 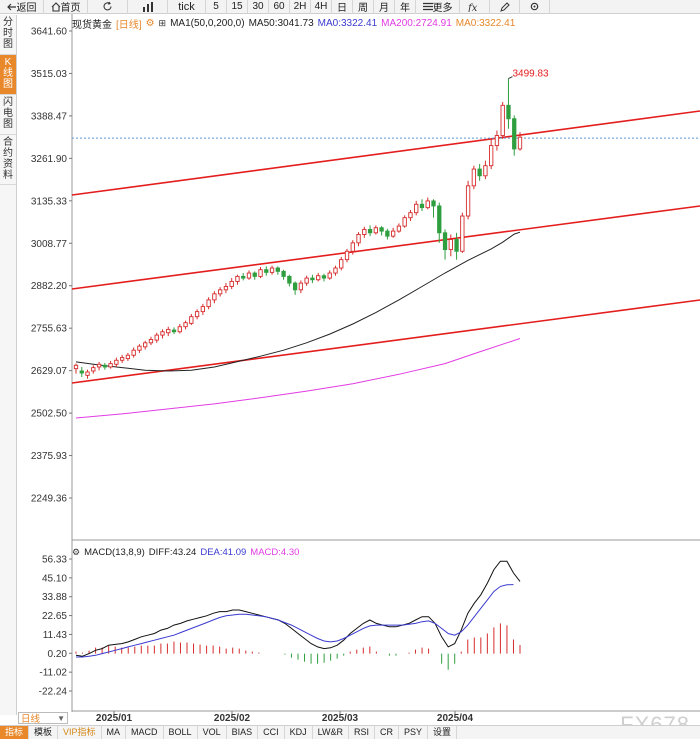 What do you see at coordinates (438, 7) in the screenshot?
I see `more-button: 更多` at bounding box center [438, 7].